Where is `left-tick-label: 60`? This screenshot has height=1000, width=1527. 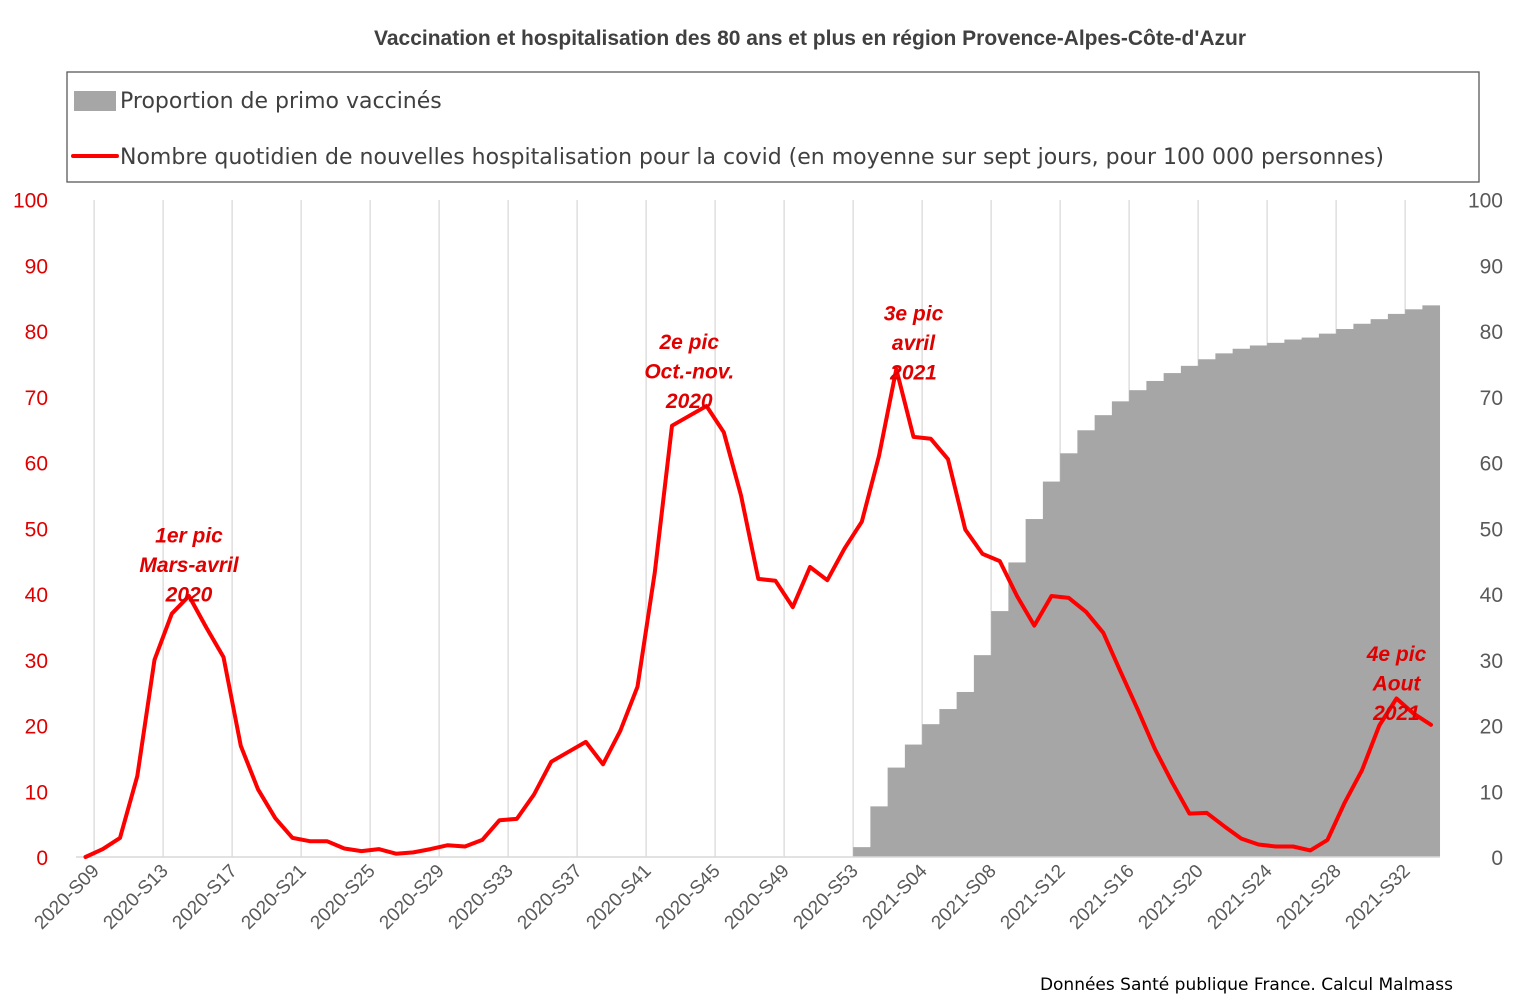
left-tick-label: 60 is located at coordinates (36, 464).